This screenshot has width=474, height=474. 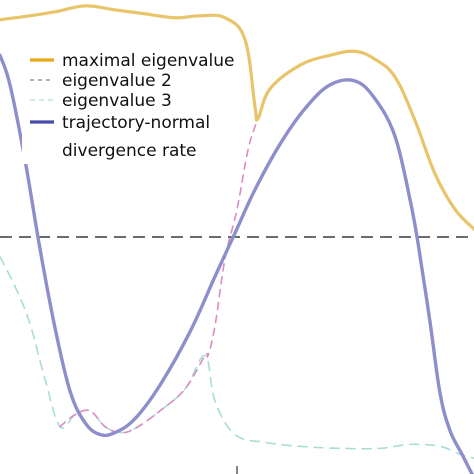 What do you see at coordinates (117, 81) in the screenshot?
I see `legend-label-2: eigenvalue 2` at bounding box center [117, 81].